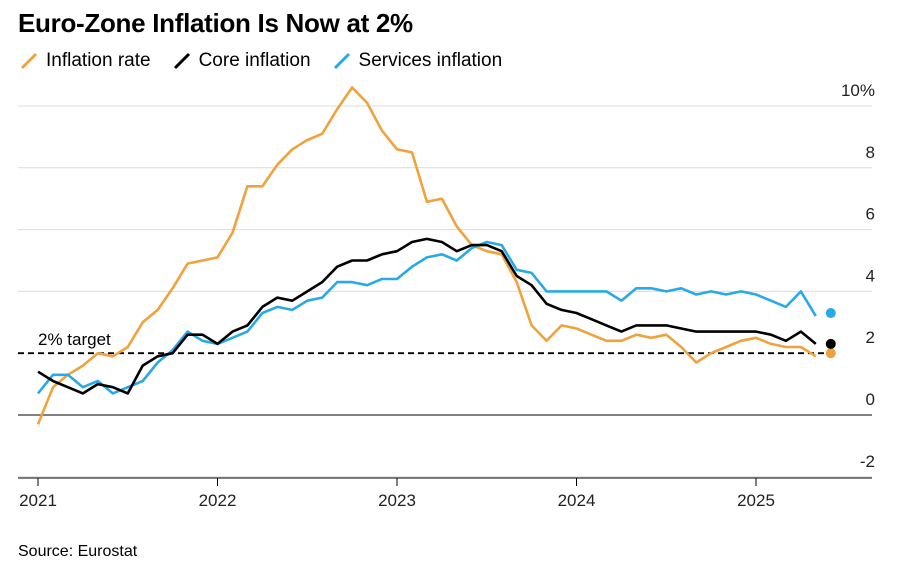  What do you see at coordinates (38, 500) in the screenshot?
I see `x-tick-label: 2021` at bounding box center [38, 500].